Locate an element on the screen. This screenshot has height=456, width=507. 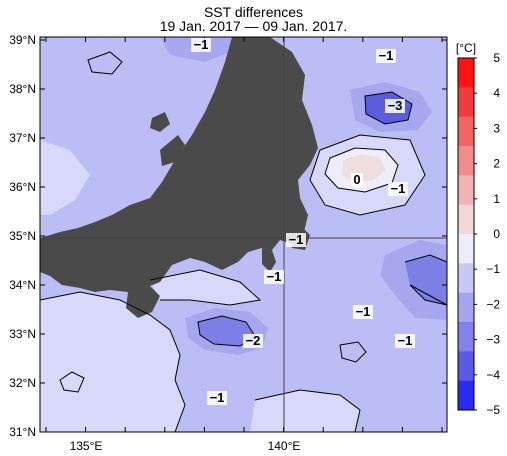
cold-core-minus2 is located at coordinates (226, 331).